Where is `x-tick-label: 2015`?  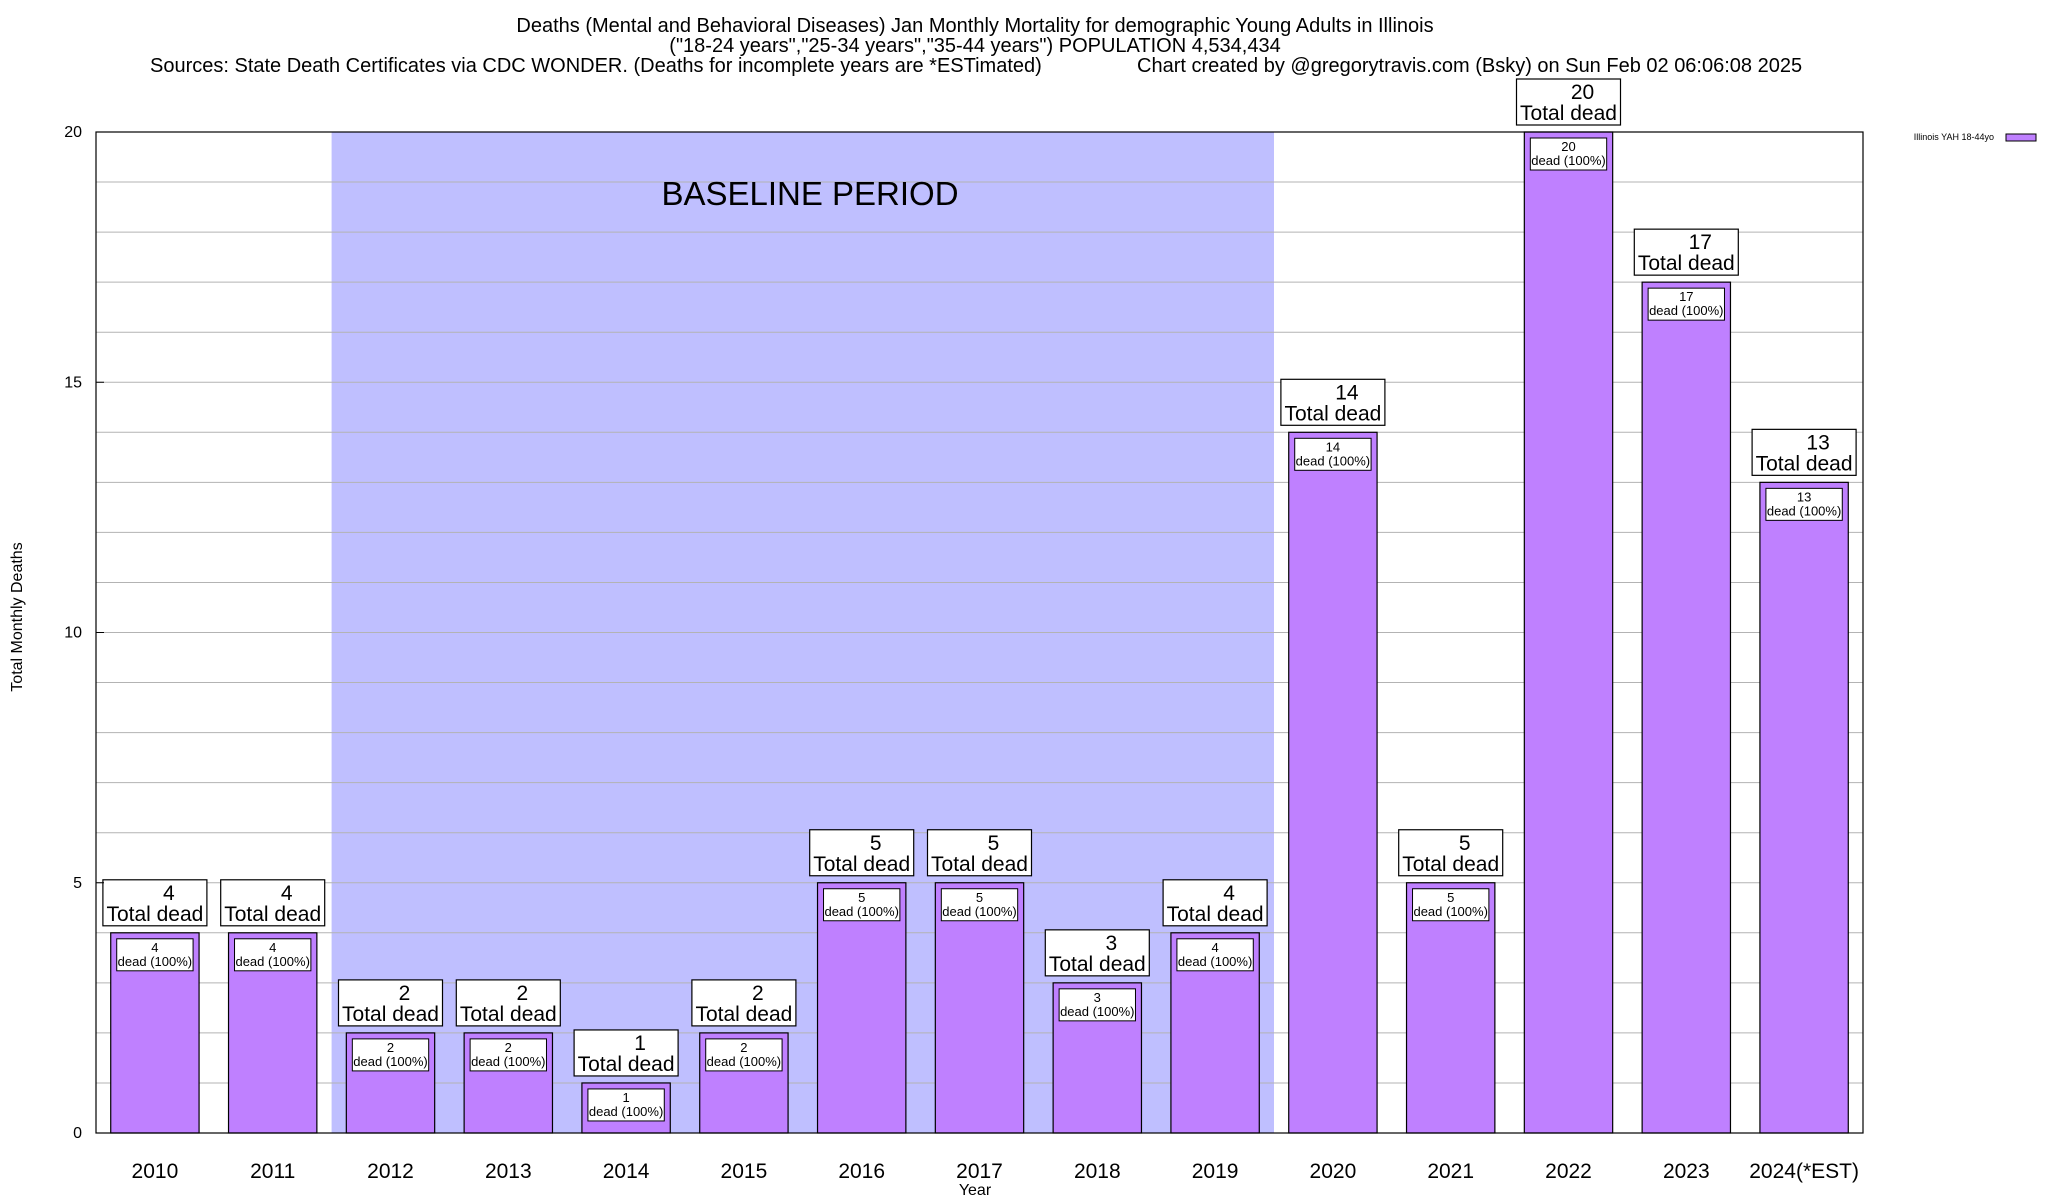
x-tick-label: 2015 is located at coordinates (744, 1171).